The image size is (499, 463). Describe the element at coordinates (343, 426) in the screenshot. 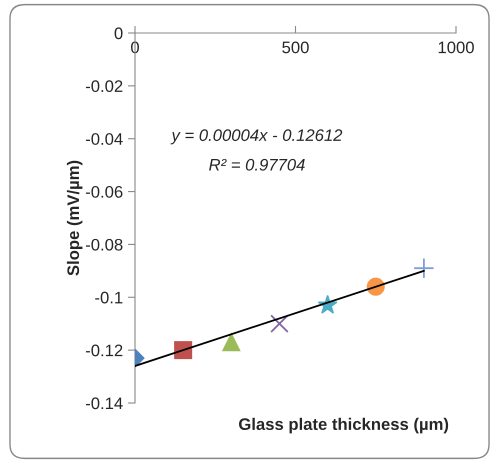

I see `x-axis-title: Glass plate thickness (µm)` at that location.